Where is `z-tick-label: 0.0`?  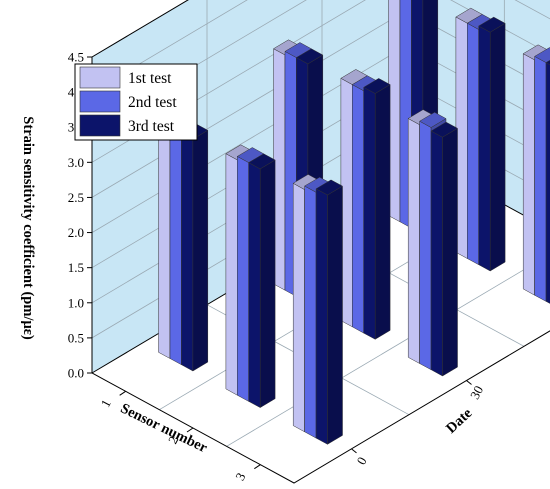
z-tick-label: 0.0 is located at coordinates (76, 373).